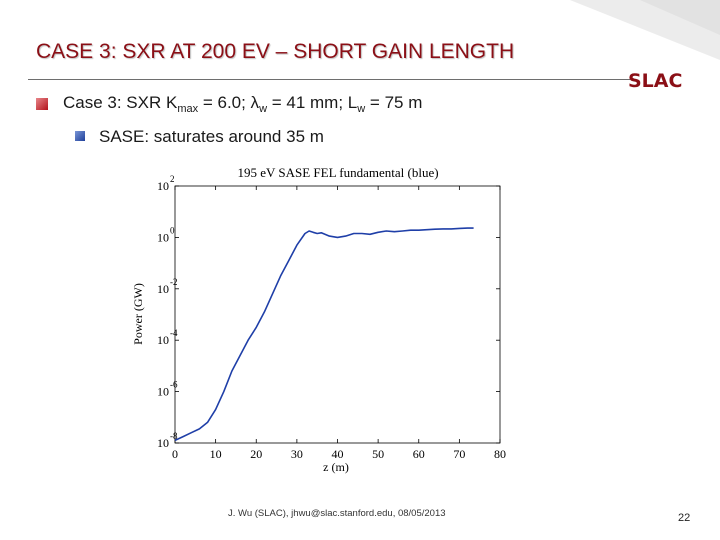  What do you see at coordinates (419, 454) in the screenshot?
I see `x-tick-label: 60` at bounding box center [419, 454].